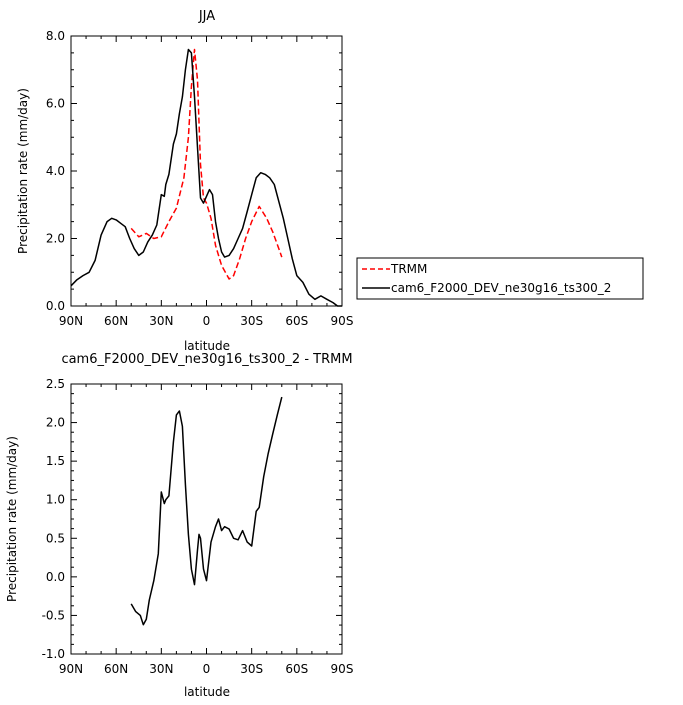 This screenshot has height=705, width=683. I want to click on y-tick-label: -0.5, so click(53, 615).